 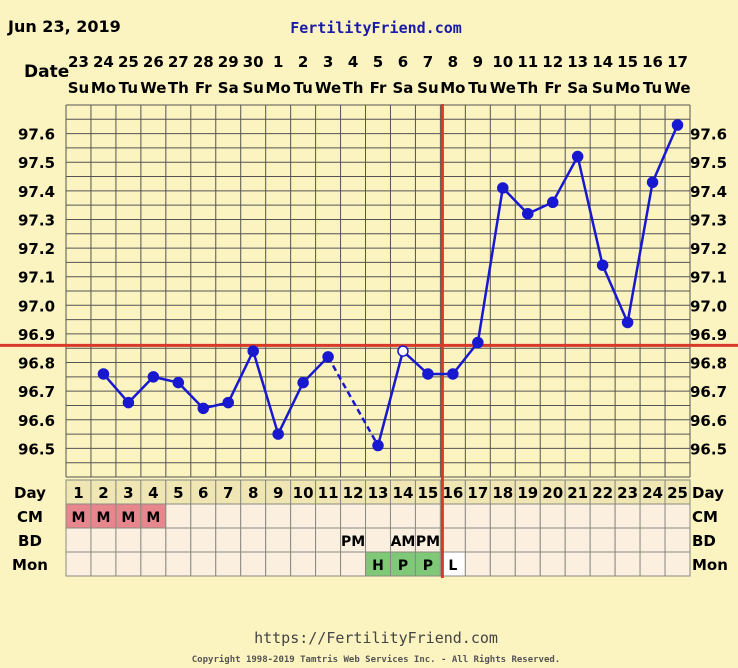 What do you see at coordinates (602, 493) in the screenshot?
I see `row-cell-text-day: 22` at bounding box center [602, 493].